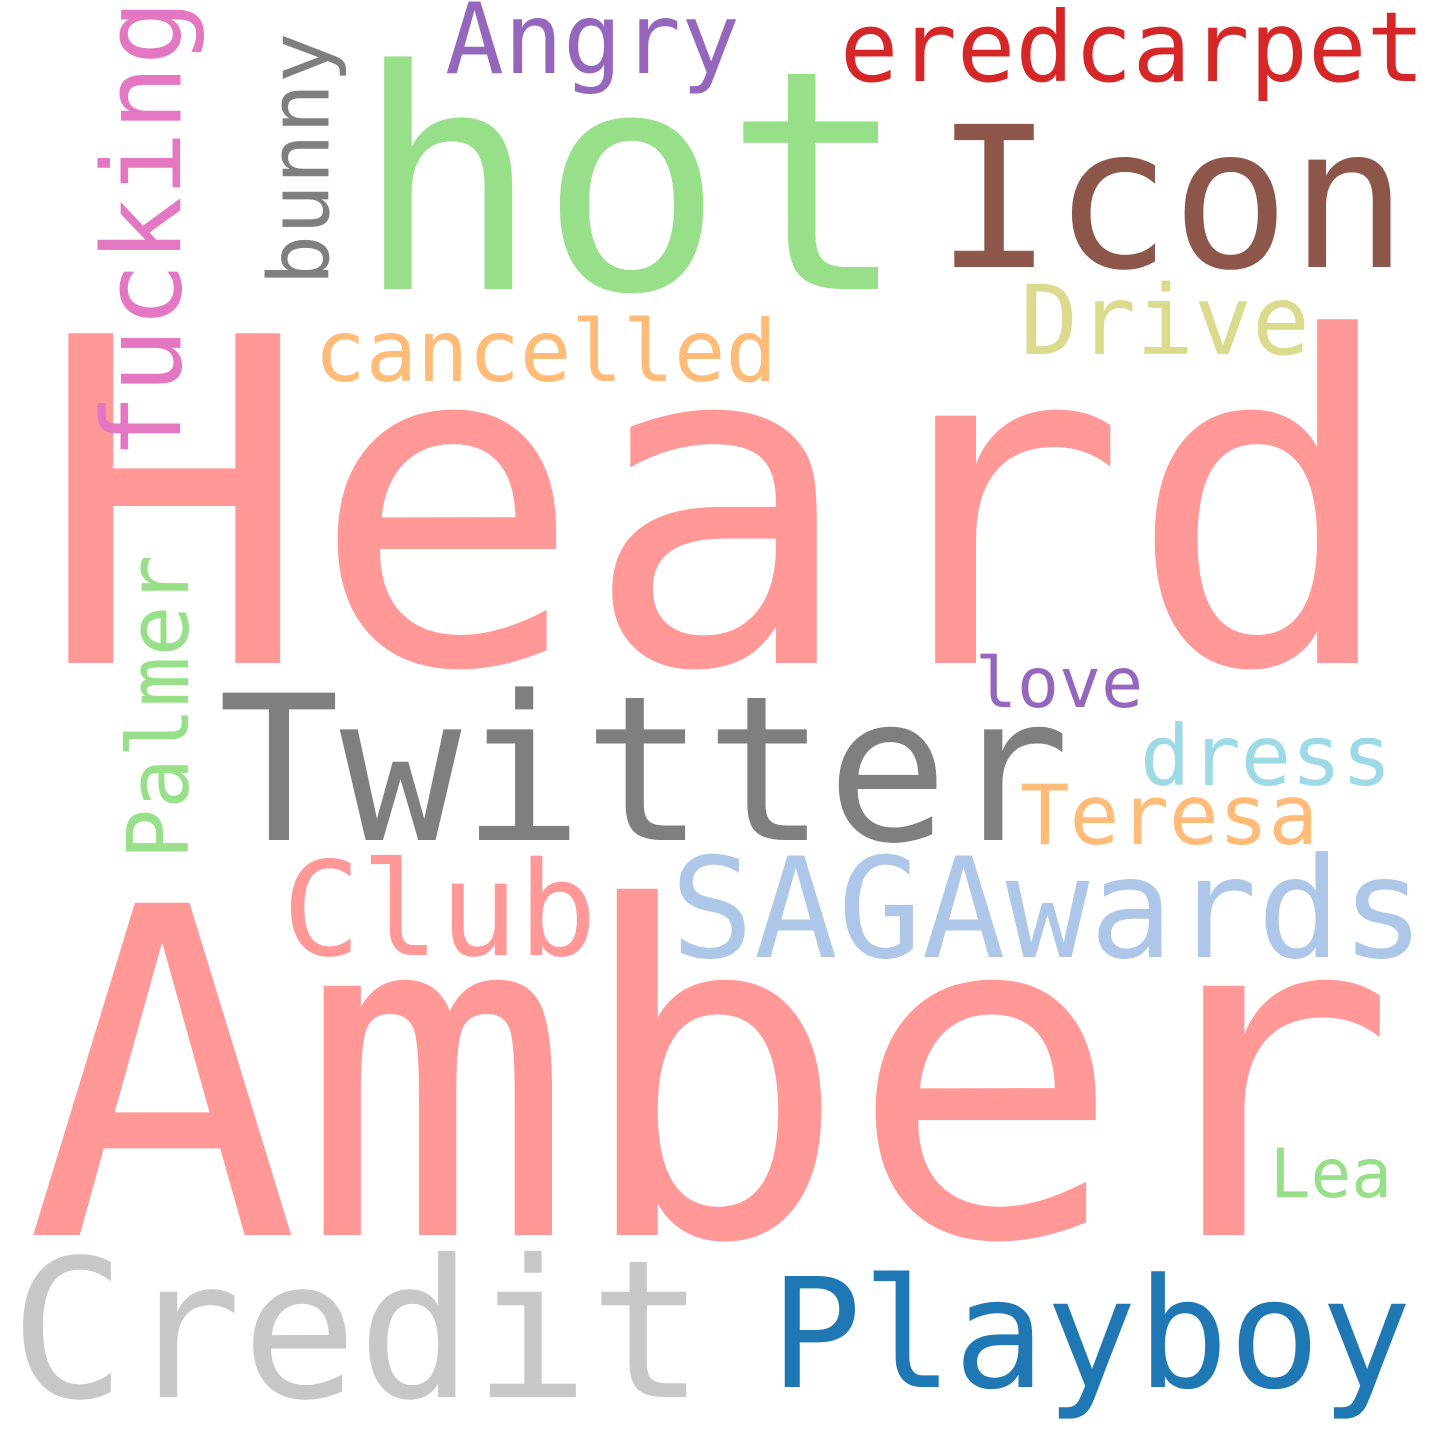 The height and width of the screenshot is (1440, 1440). What do you see at coordinates (1331, 1174) in the screenshot?
I see `word-lea: Lea` at bounding box center [1331, 1174].